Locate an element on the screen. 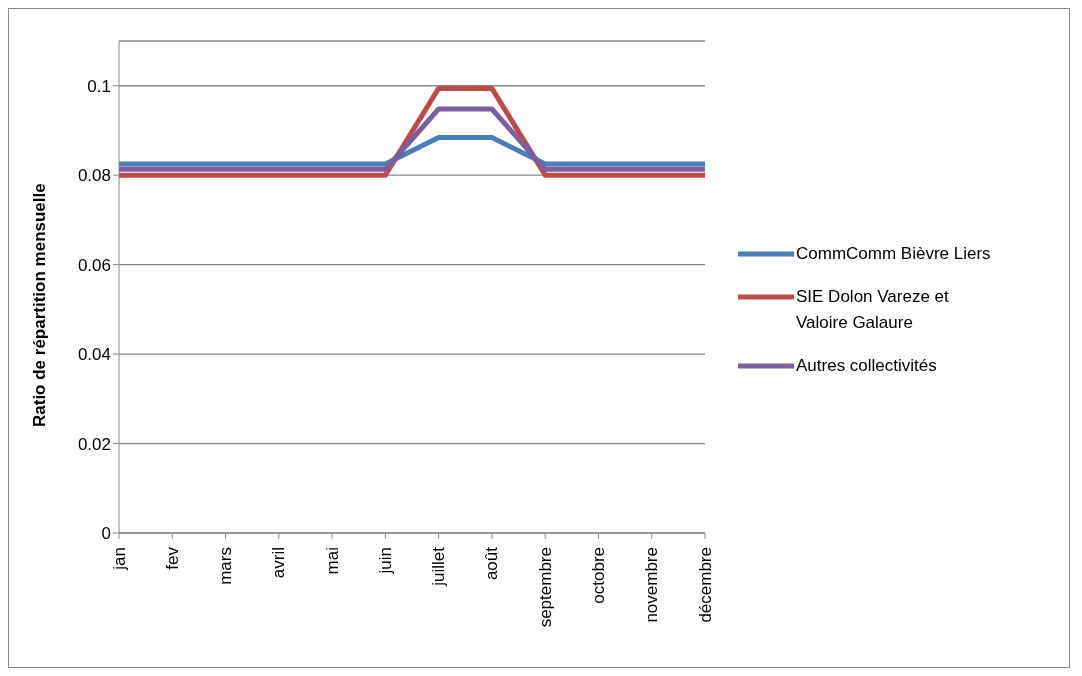 The height and width of the screenshot is (676, 1082). x-tick-label: jan is located at coordinates (119, 559).